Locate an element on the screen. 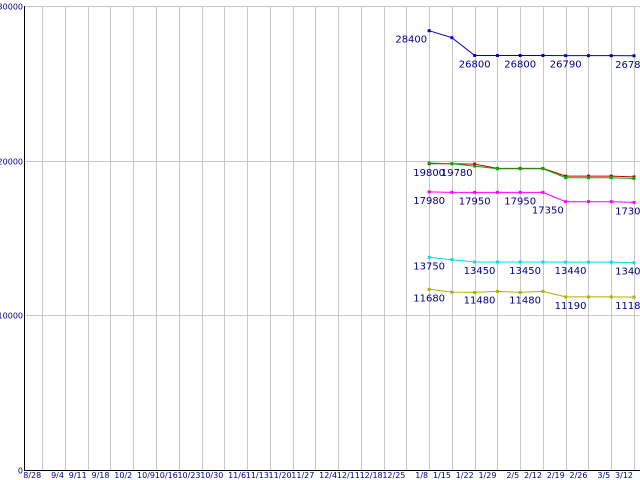  y-tick-label: 20000 is located at coordinates (11, 162).